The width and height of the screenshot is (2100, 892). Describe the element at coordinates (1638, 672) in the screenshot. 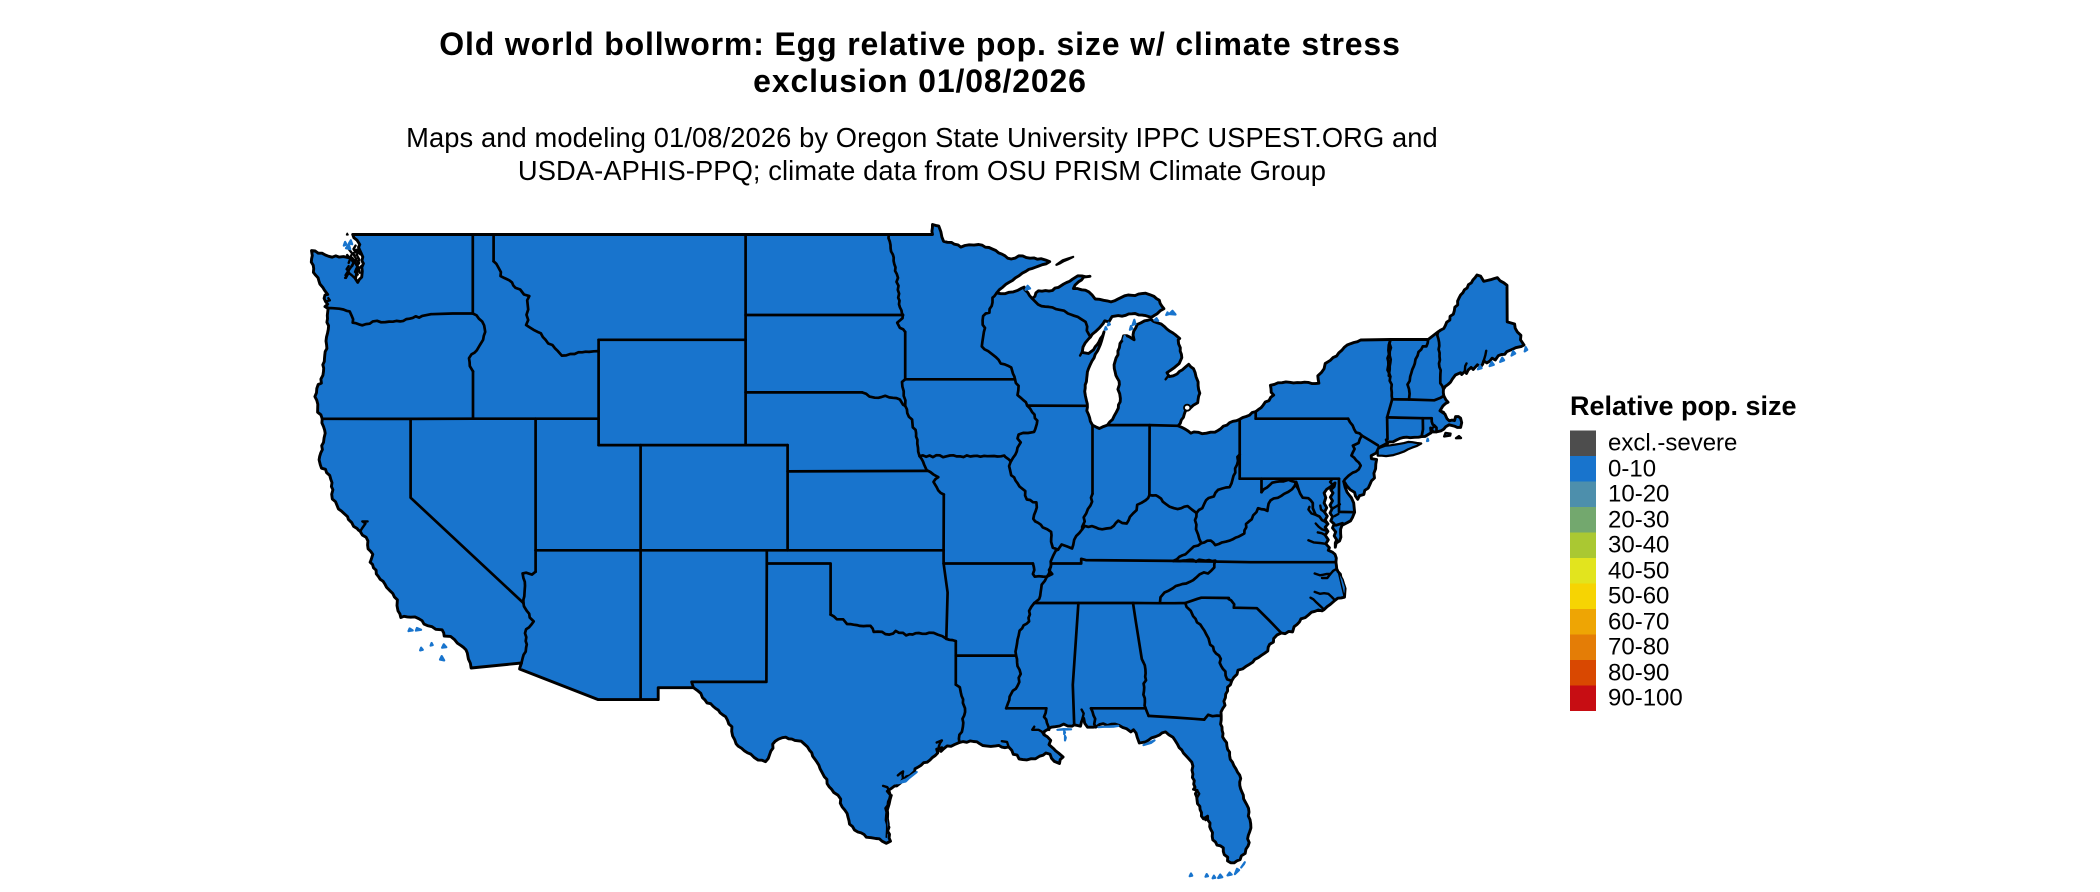

I see `svg-text: 80-90` at that location.